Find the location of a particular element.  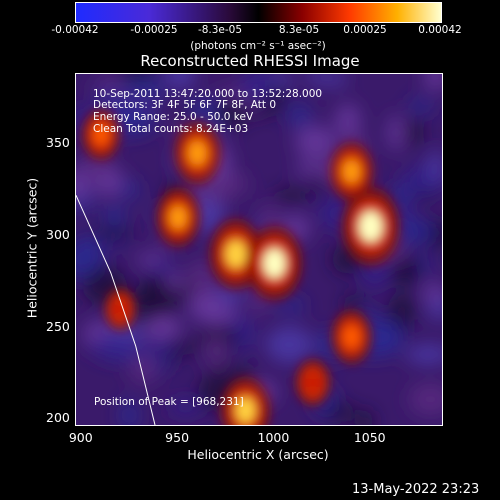

peak-position-label: Position of Peak = [968,231] is located at coordinates (169, 402).